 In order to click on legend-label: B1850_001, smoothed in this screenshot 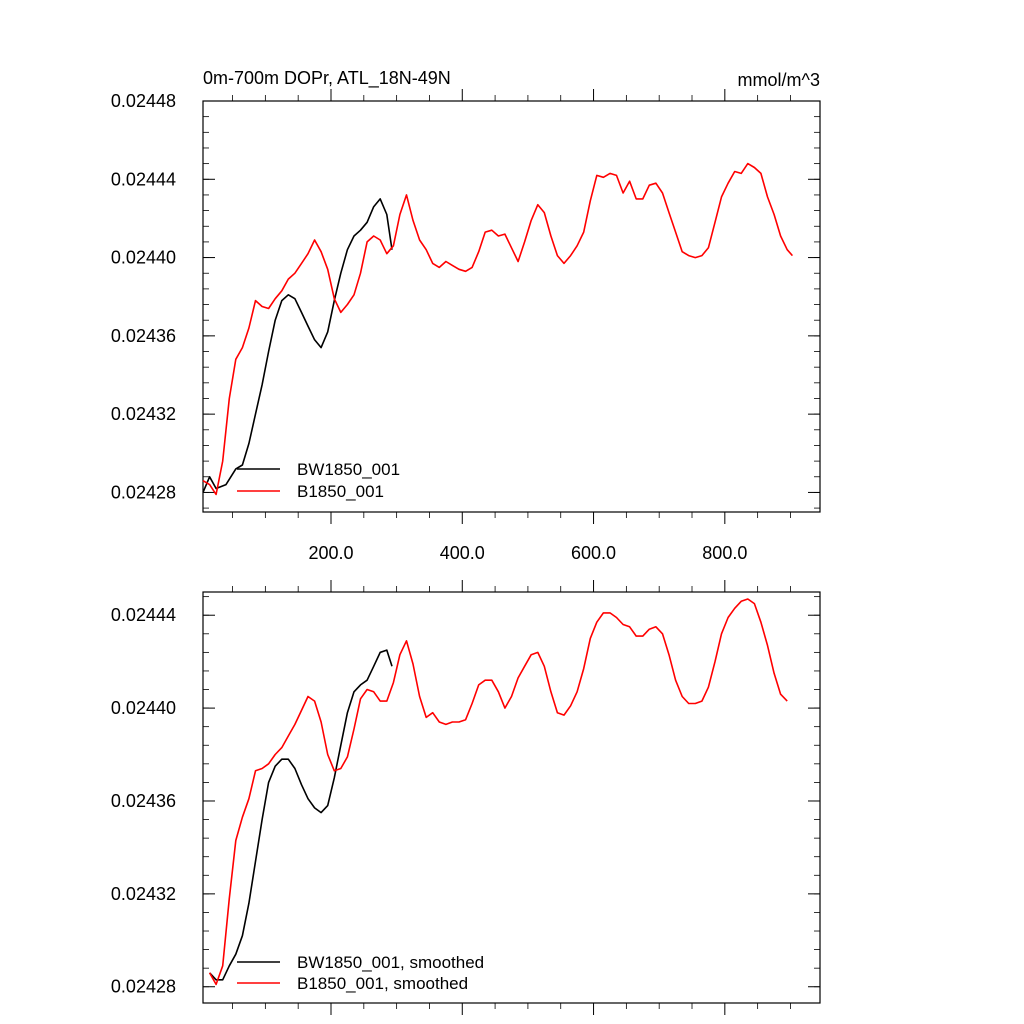, I will do `click(382, 983)`.